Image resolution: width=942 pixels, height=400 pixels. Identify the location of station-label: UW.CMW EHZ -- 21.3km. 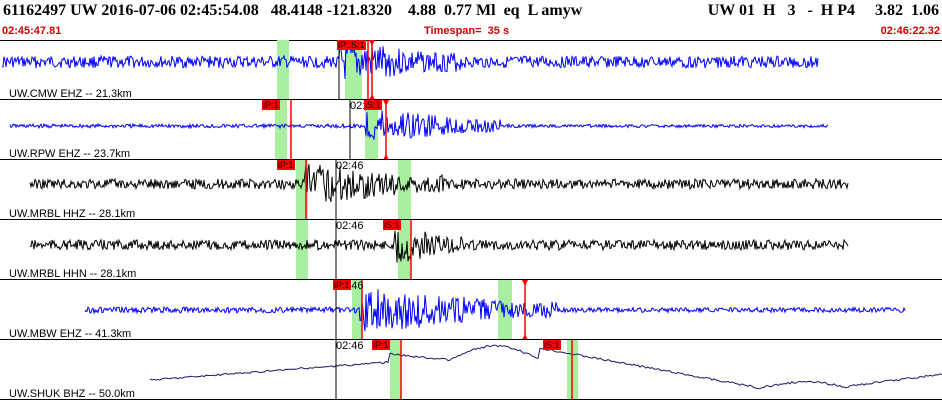
(70, 94).